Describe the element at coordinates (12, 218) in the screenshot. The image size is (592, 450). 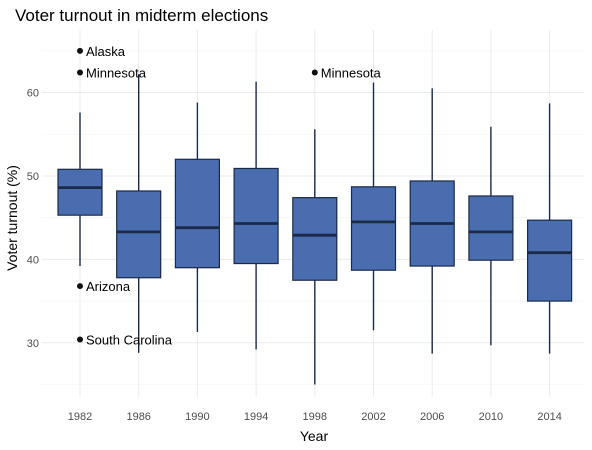
I see `y-axis-title: Voter turnout (%)` at that location.